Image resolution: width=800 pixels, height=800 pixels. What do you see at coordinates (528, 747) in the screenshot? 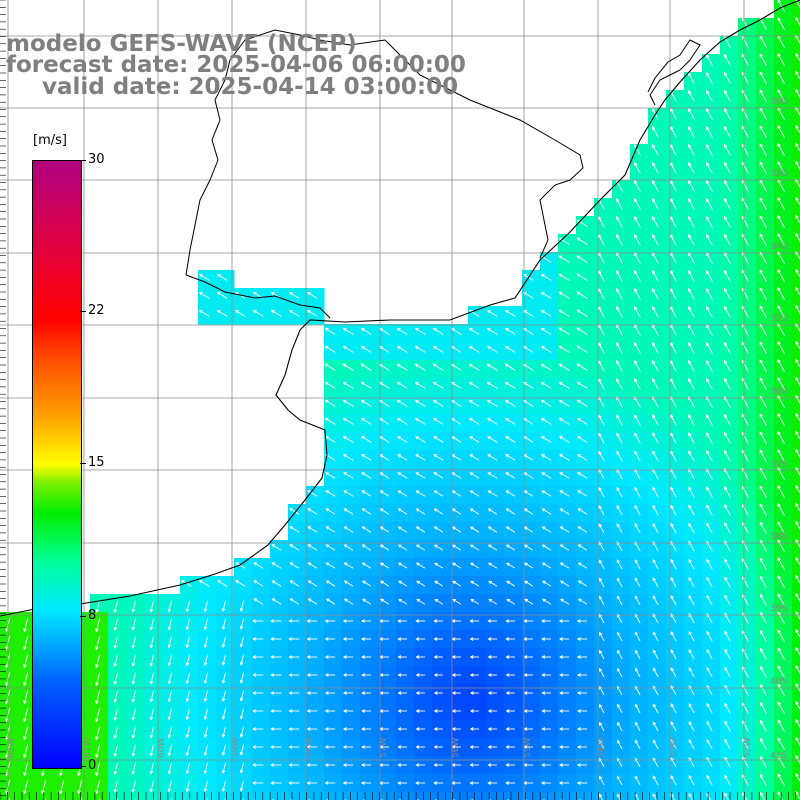
I see `lon-label: 55W` at bounding box center [528, 747].